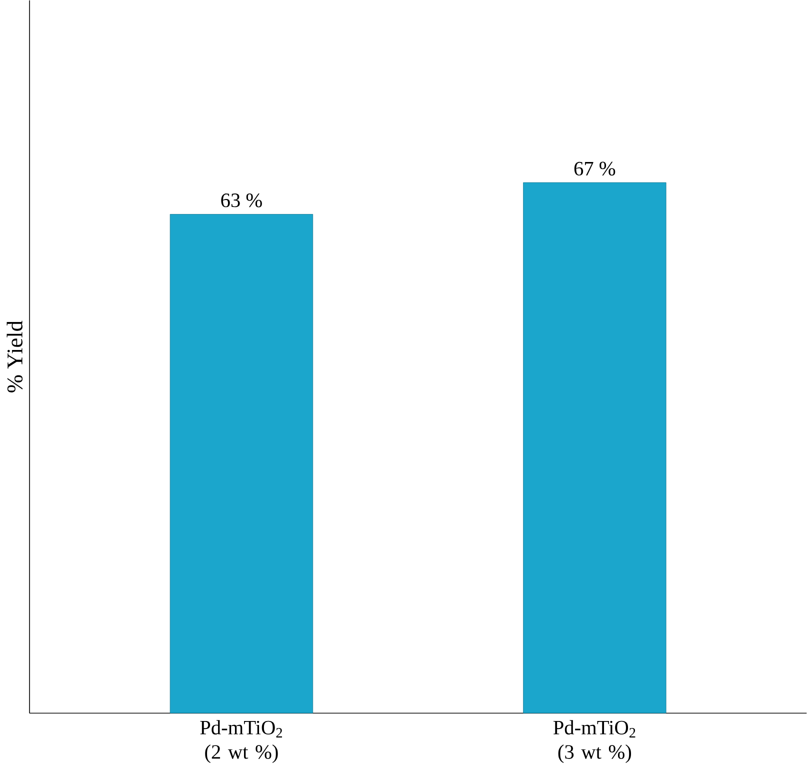  What do you see at coordinates (595, 169) in the screenshot?
I see `data-label: 67 %` at bounding box center [595, 169].